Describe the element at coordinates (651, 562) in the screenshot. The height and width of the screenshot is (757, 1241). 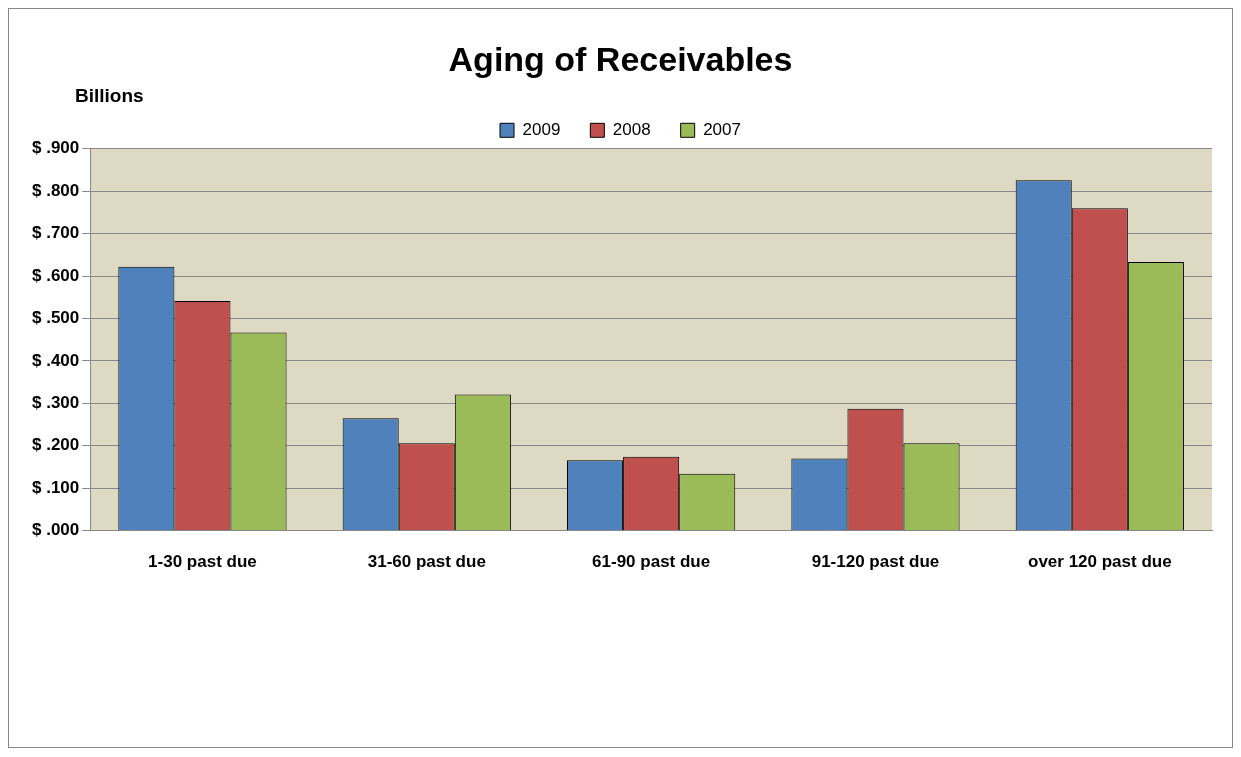
I see `x-tick-label: 61-90 past due` at that location.